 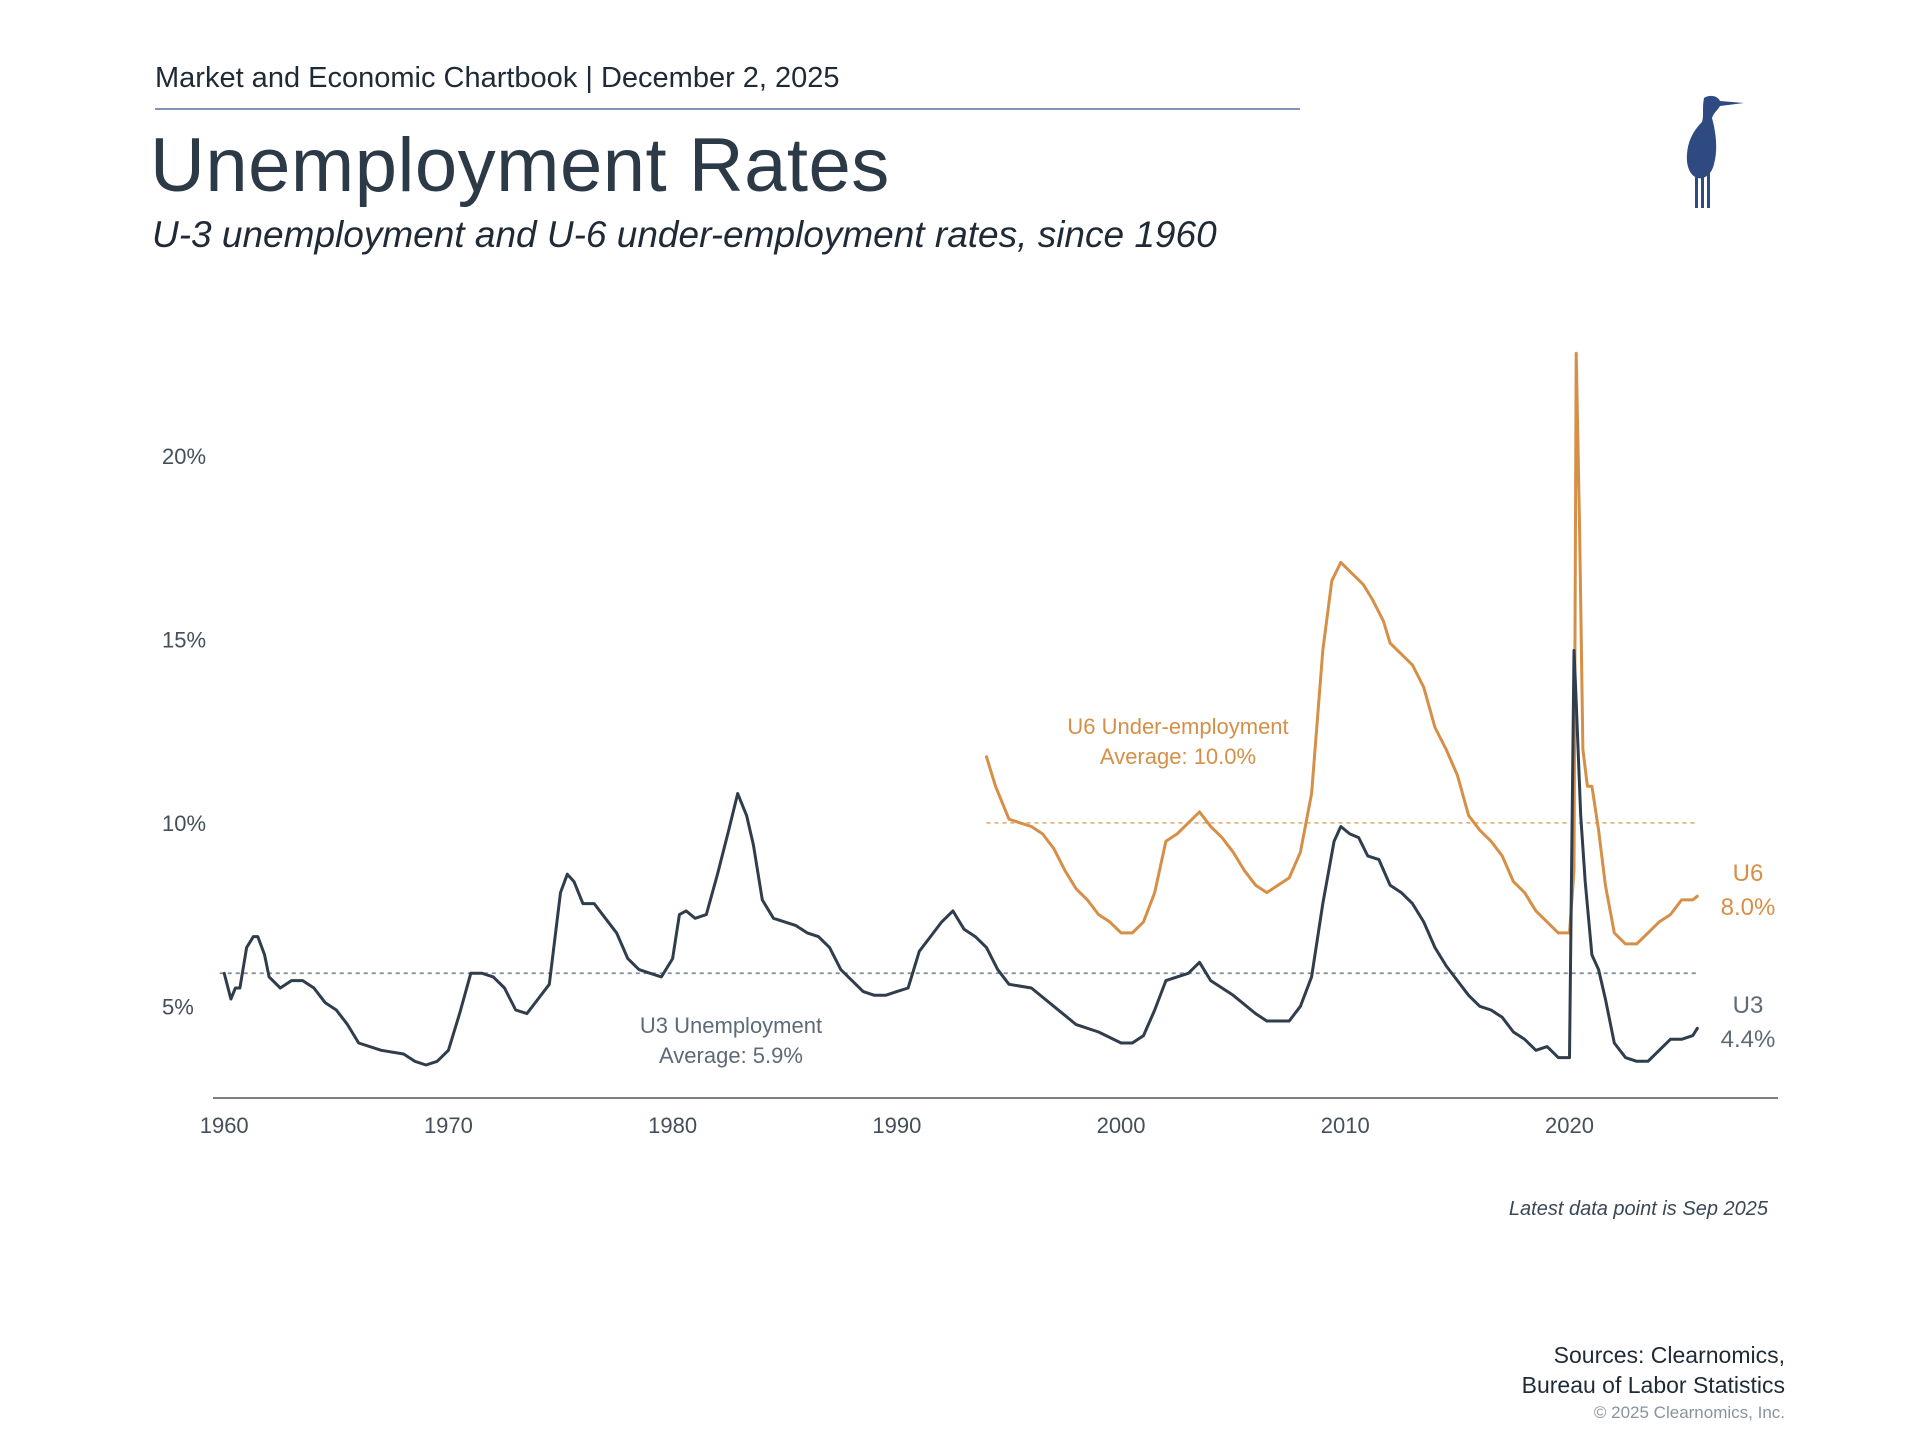 I want to click on y-tick-label: 10%, so click(x=184, y=823).